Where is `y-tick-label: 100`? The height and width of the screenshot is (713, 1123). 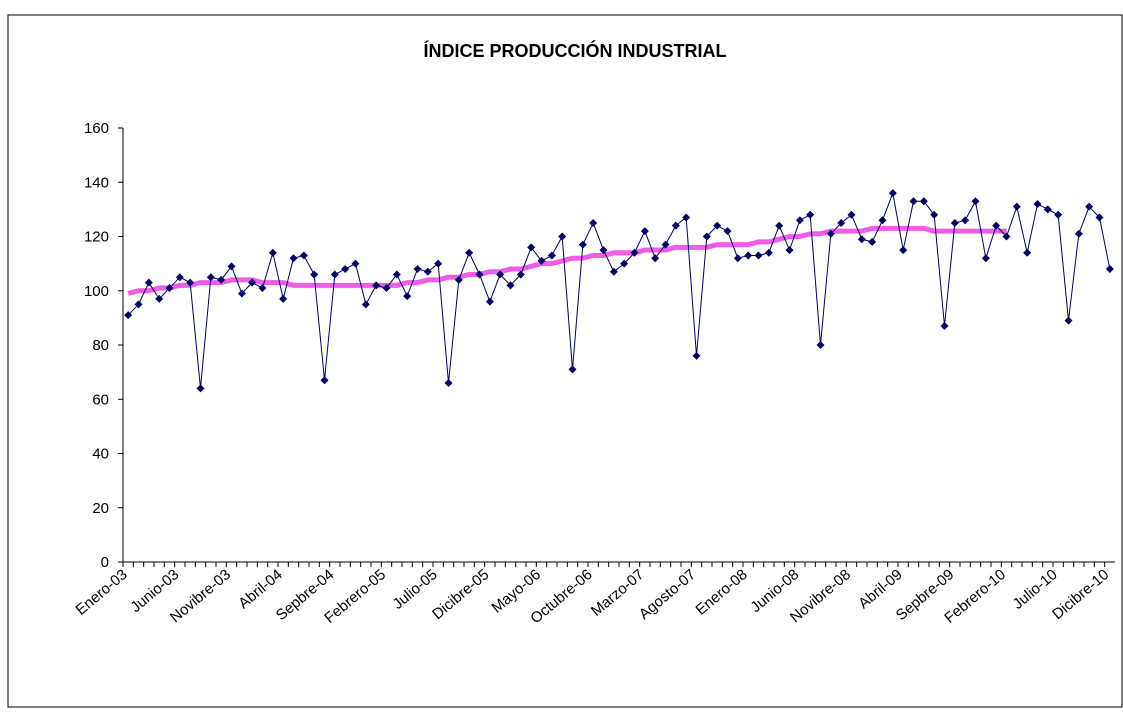 y-tick-label: 100 is located at coordinates (96, 291).